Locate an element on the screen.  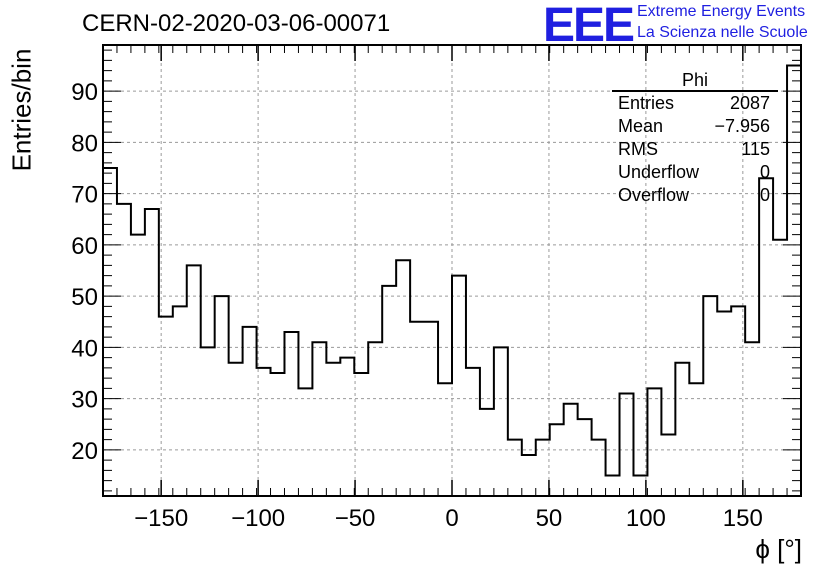
x-tick-label: 50 is located at coordinates (549, 518).